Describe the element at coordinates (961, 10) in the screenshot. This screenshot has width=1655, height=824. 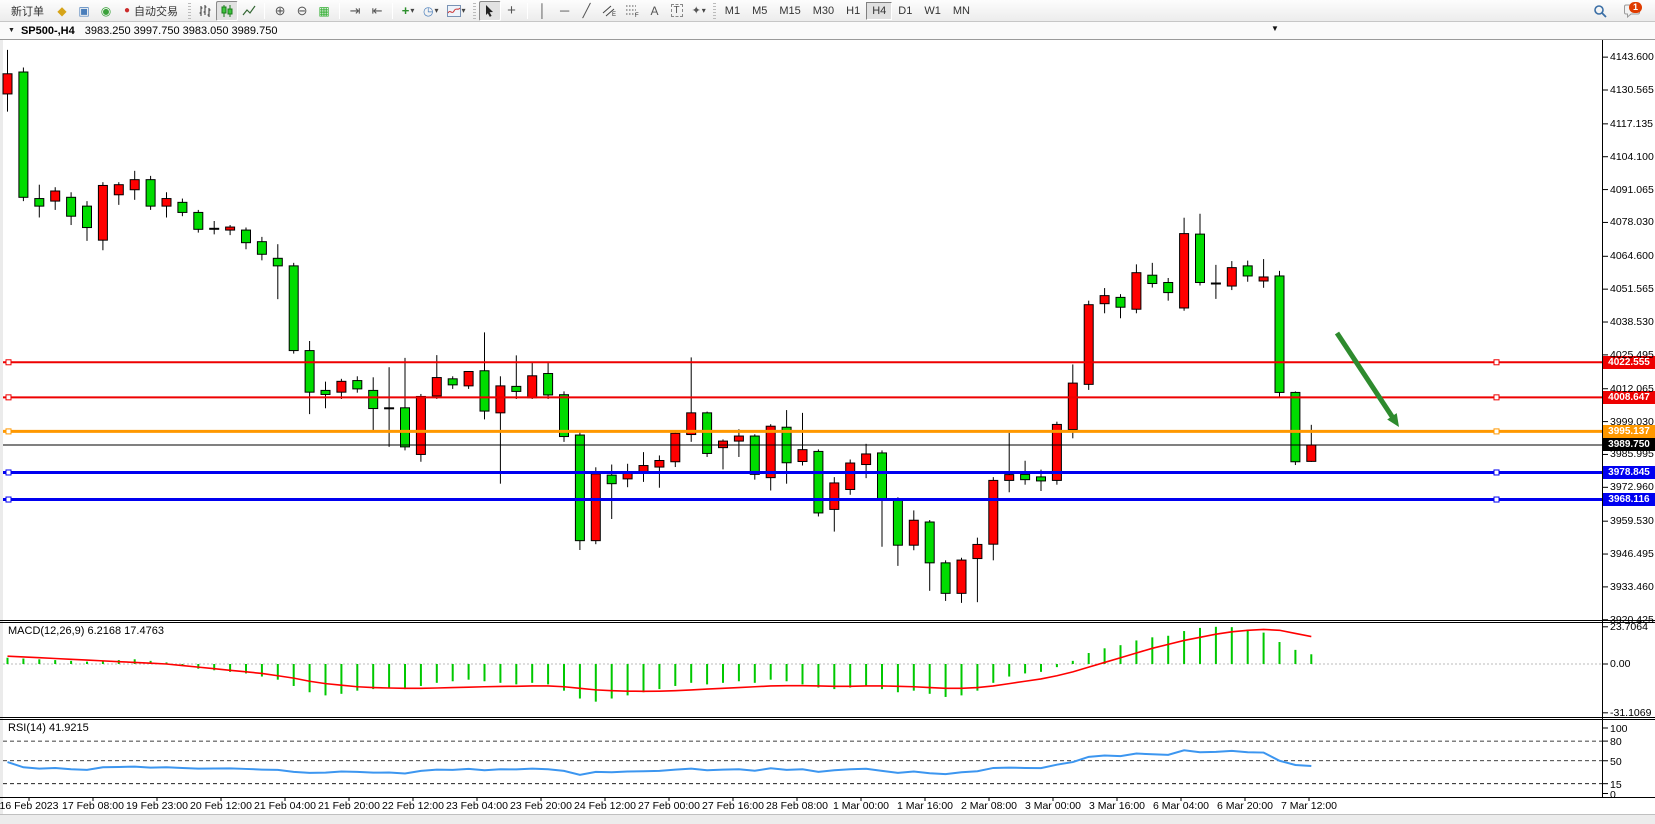
I see `timeframe-MN: MN` at that location.